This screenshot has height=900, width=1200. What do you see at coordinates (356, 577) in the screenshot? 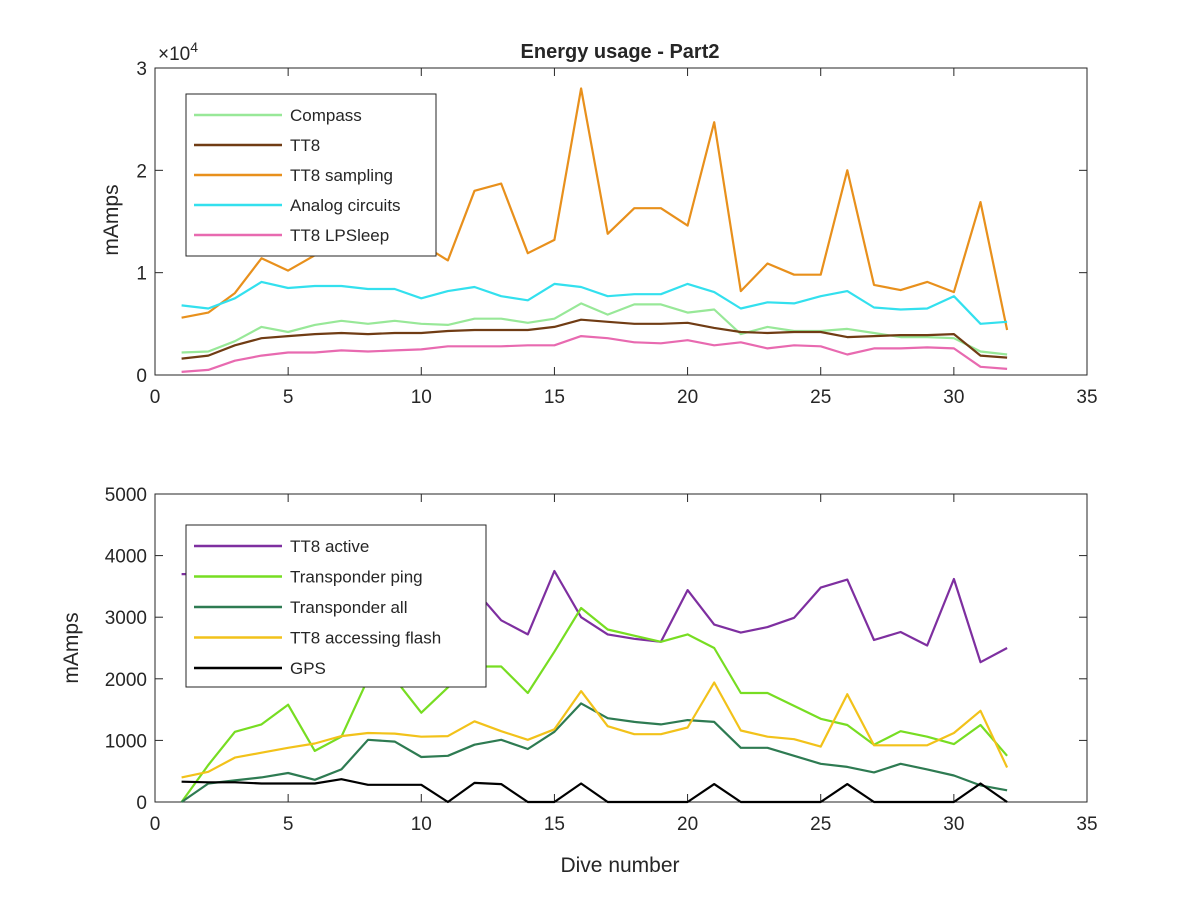
I see `bottom-legend-entry: Transponder ping` at bounding box center [356, 577].